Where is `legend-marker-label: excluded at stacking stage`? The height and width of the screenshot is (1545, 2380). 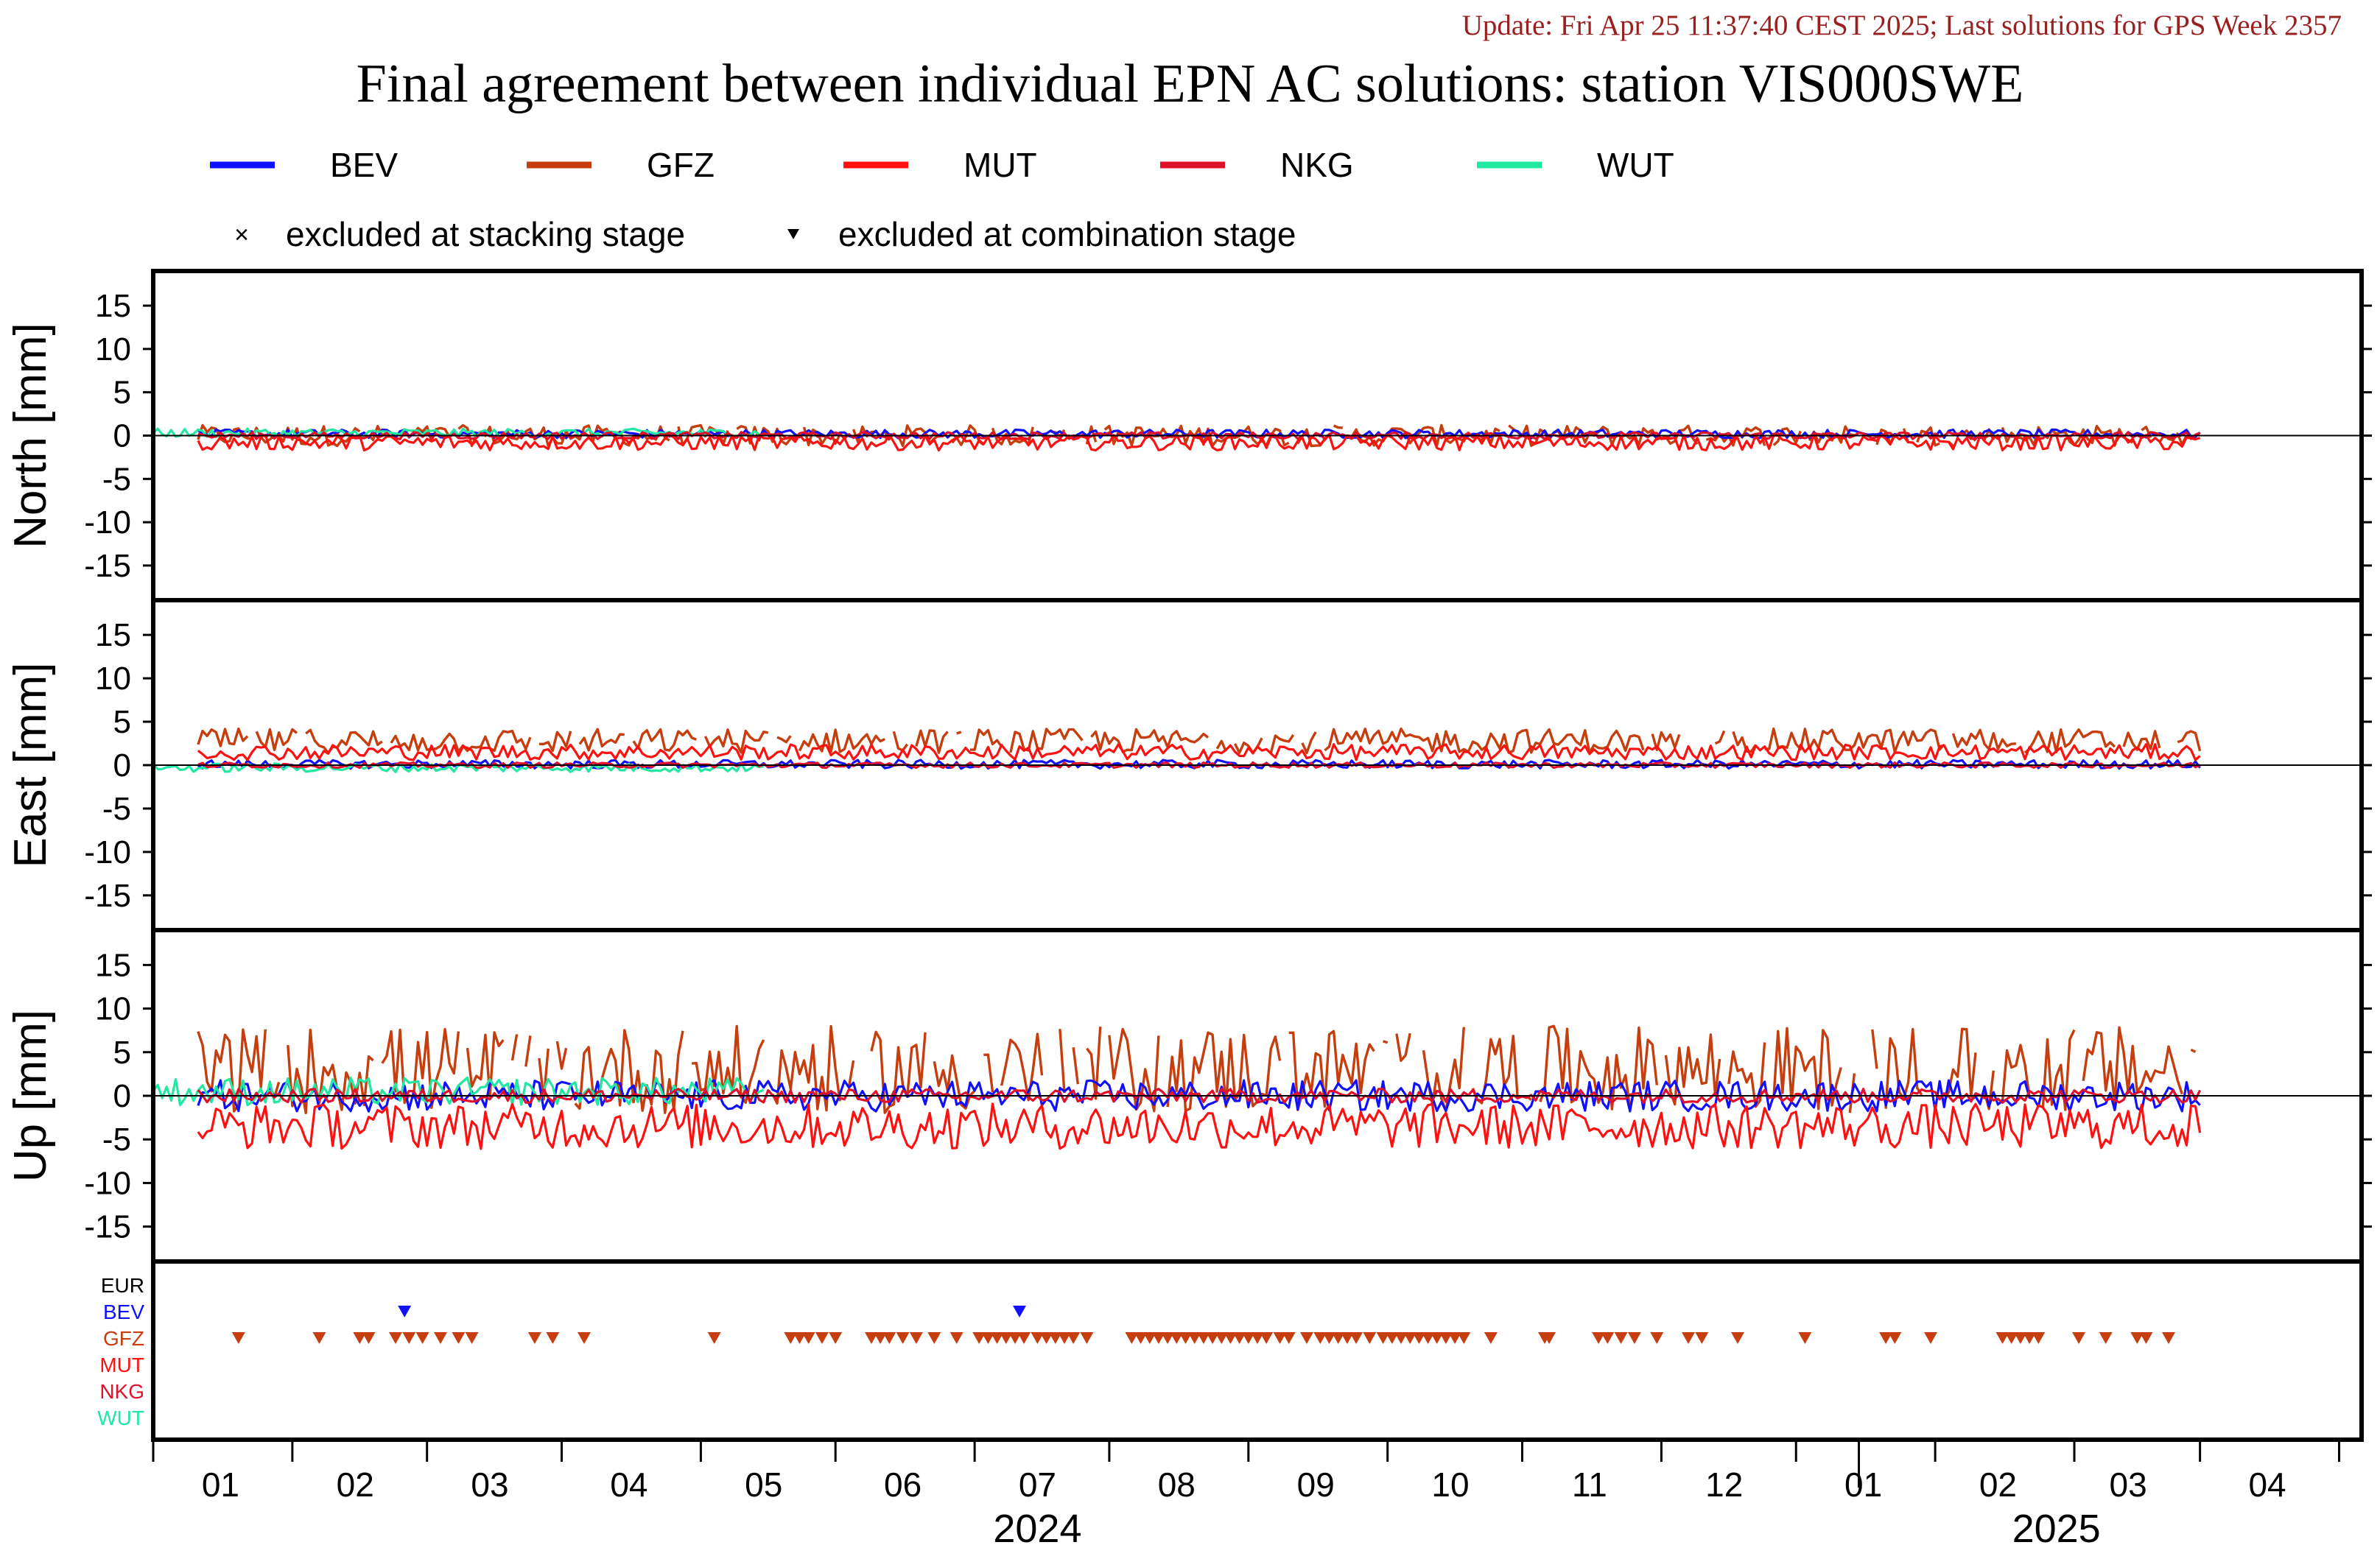
legend-marker-label: excluded at stacking stage is located at coordinates (485, 234).